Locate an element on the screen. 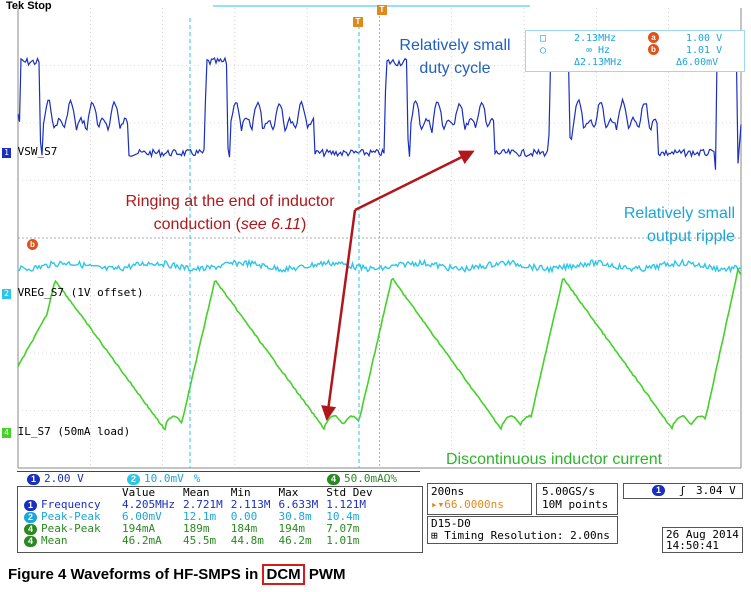 Image resolution: width=751 pixels, height=592 pixels. ch1-scale: 1 2.00 V is located at coordinates (55, 478).